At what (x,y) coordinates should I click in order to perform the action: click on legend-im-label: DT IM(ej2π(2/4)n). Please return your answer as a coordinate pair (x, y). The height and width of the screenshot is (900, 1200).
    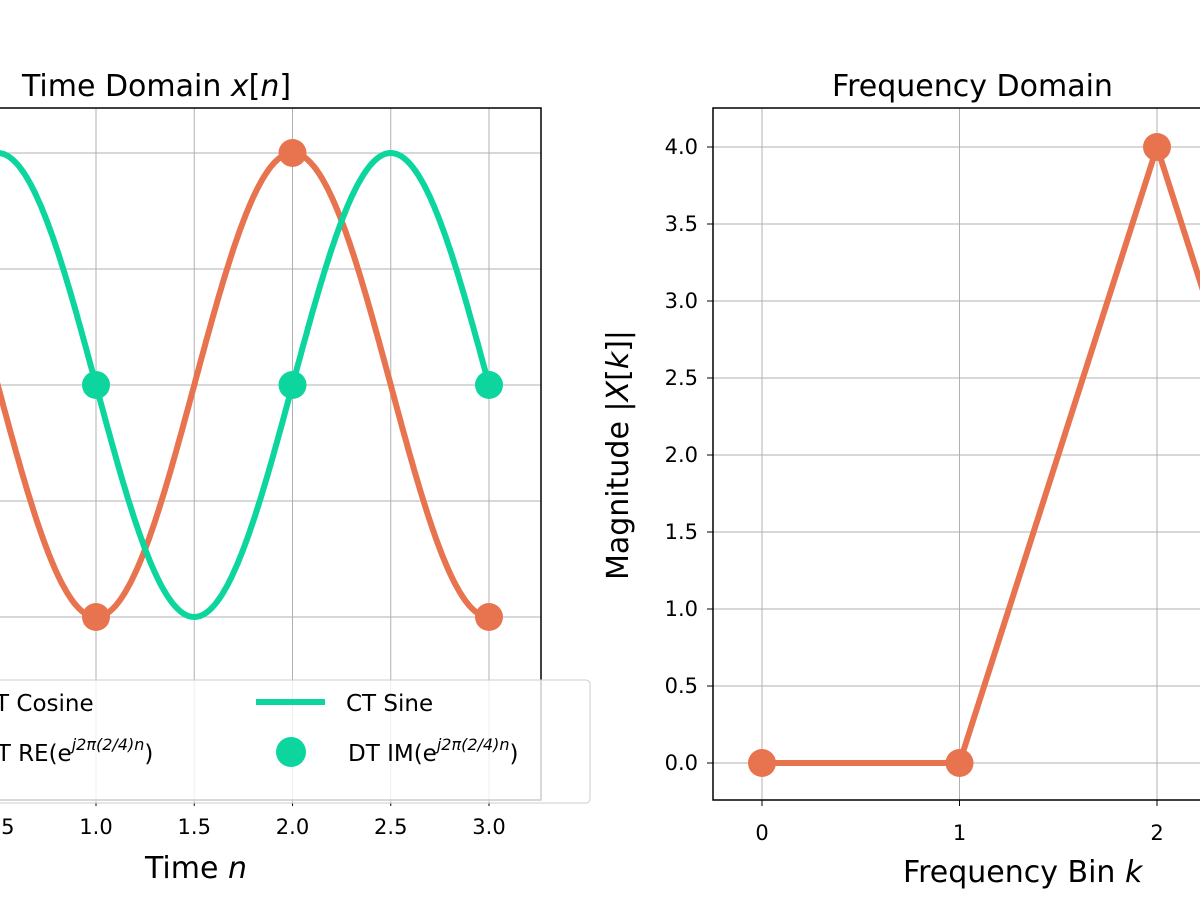
    Looking at the image, I should click on (433, 751).